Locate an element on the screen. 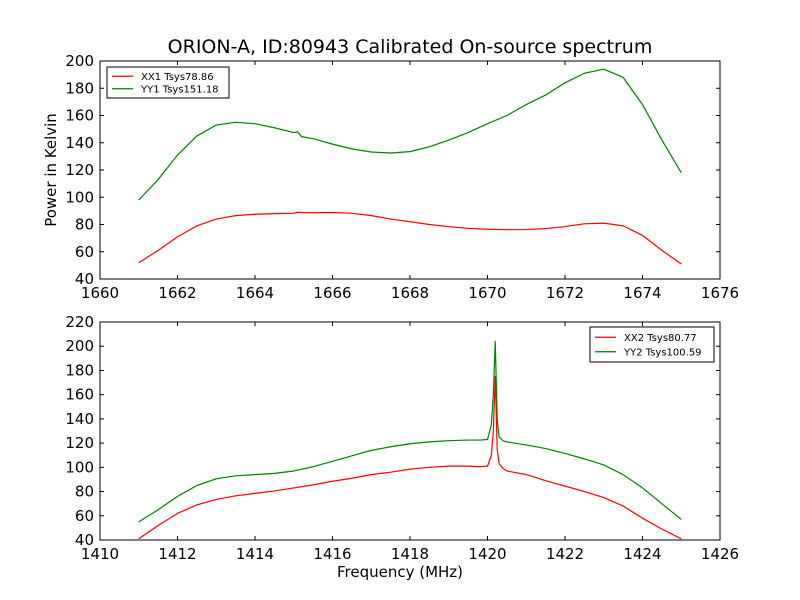  legend-label: XX1 Tsys78.86 is located at coordinates (177, 77).